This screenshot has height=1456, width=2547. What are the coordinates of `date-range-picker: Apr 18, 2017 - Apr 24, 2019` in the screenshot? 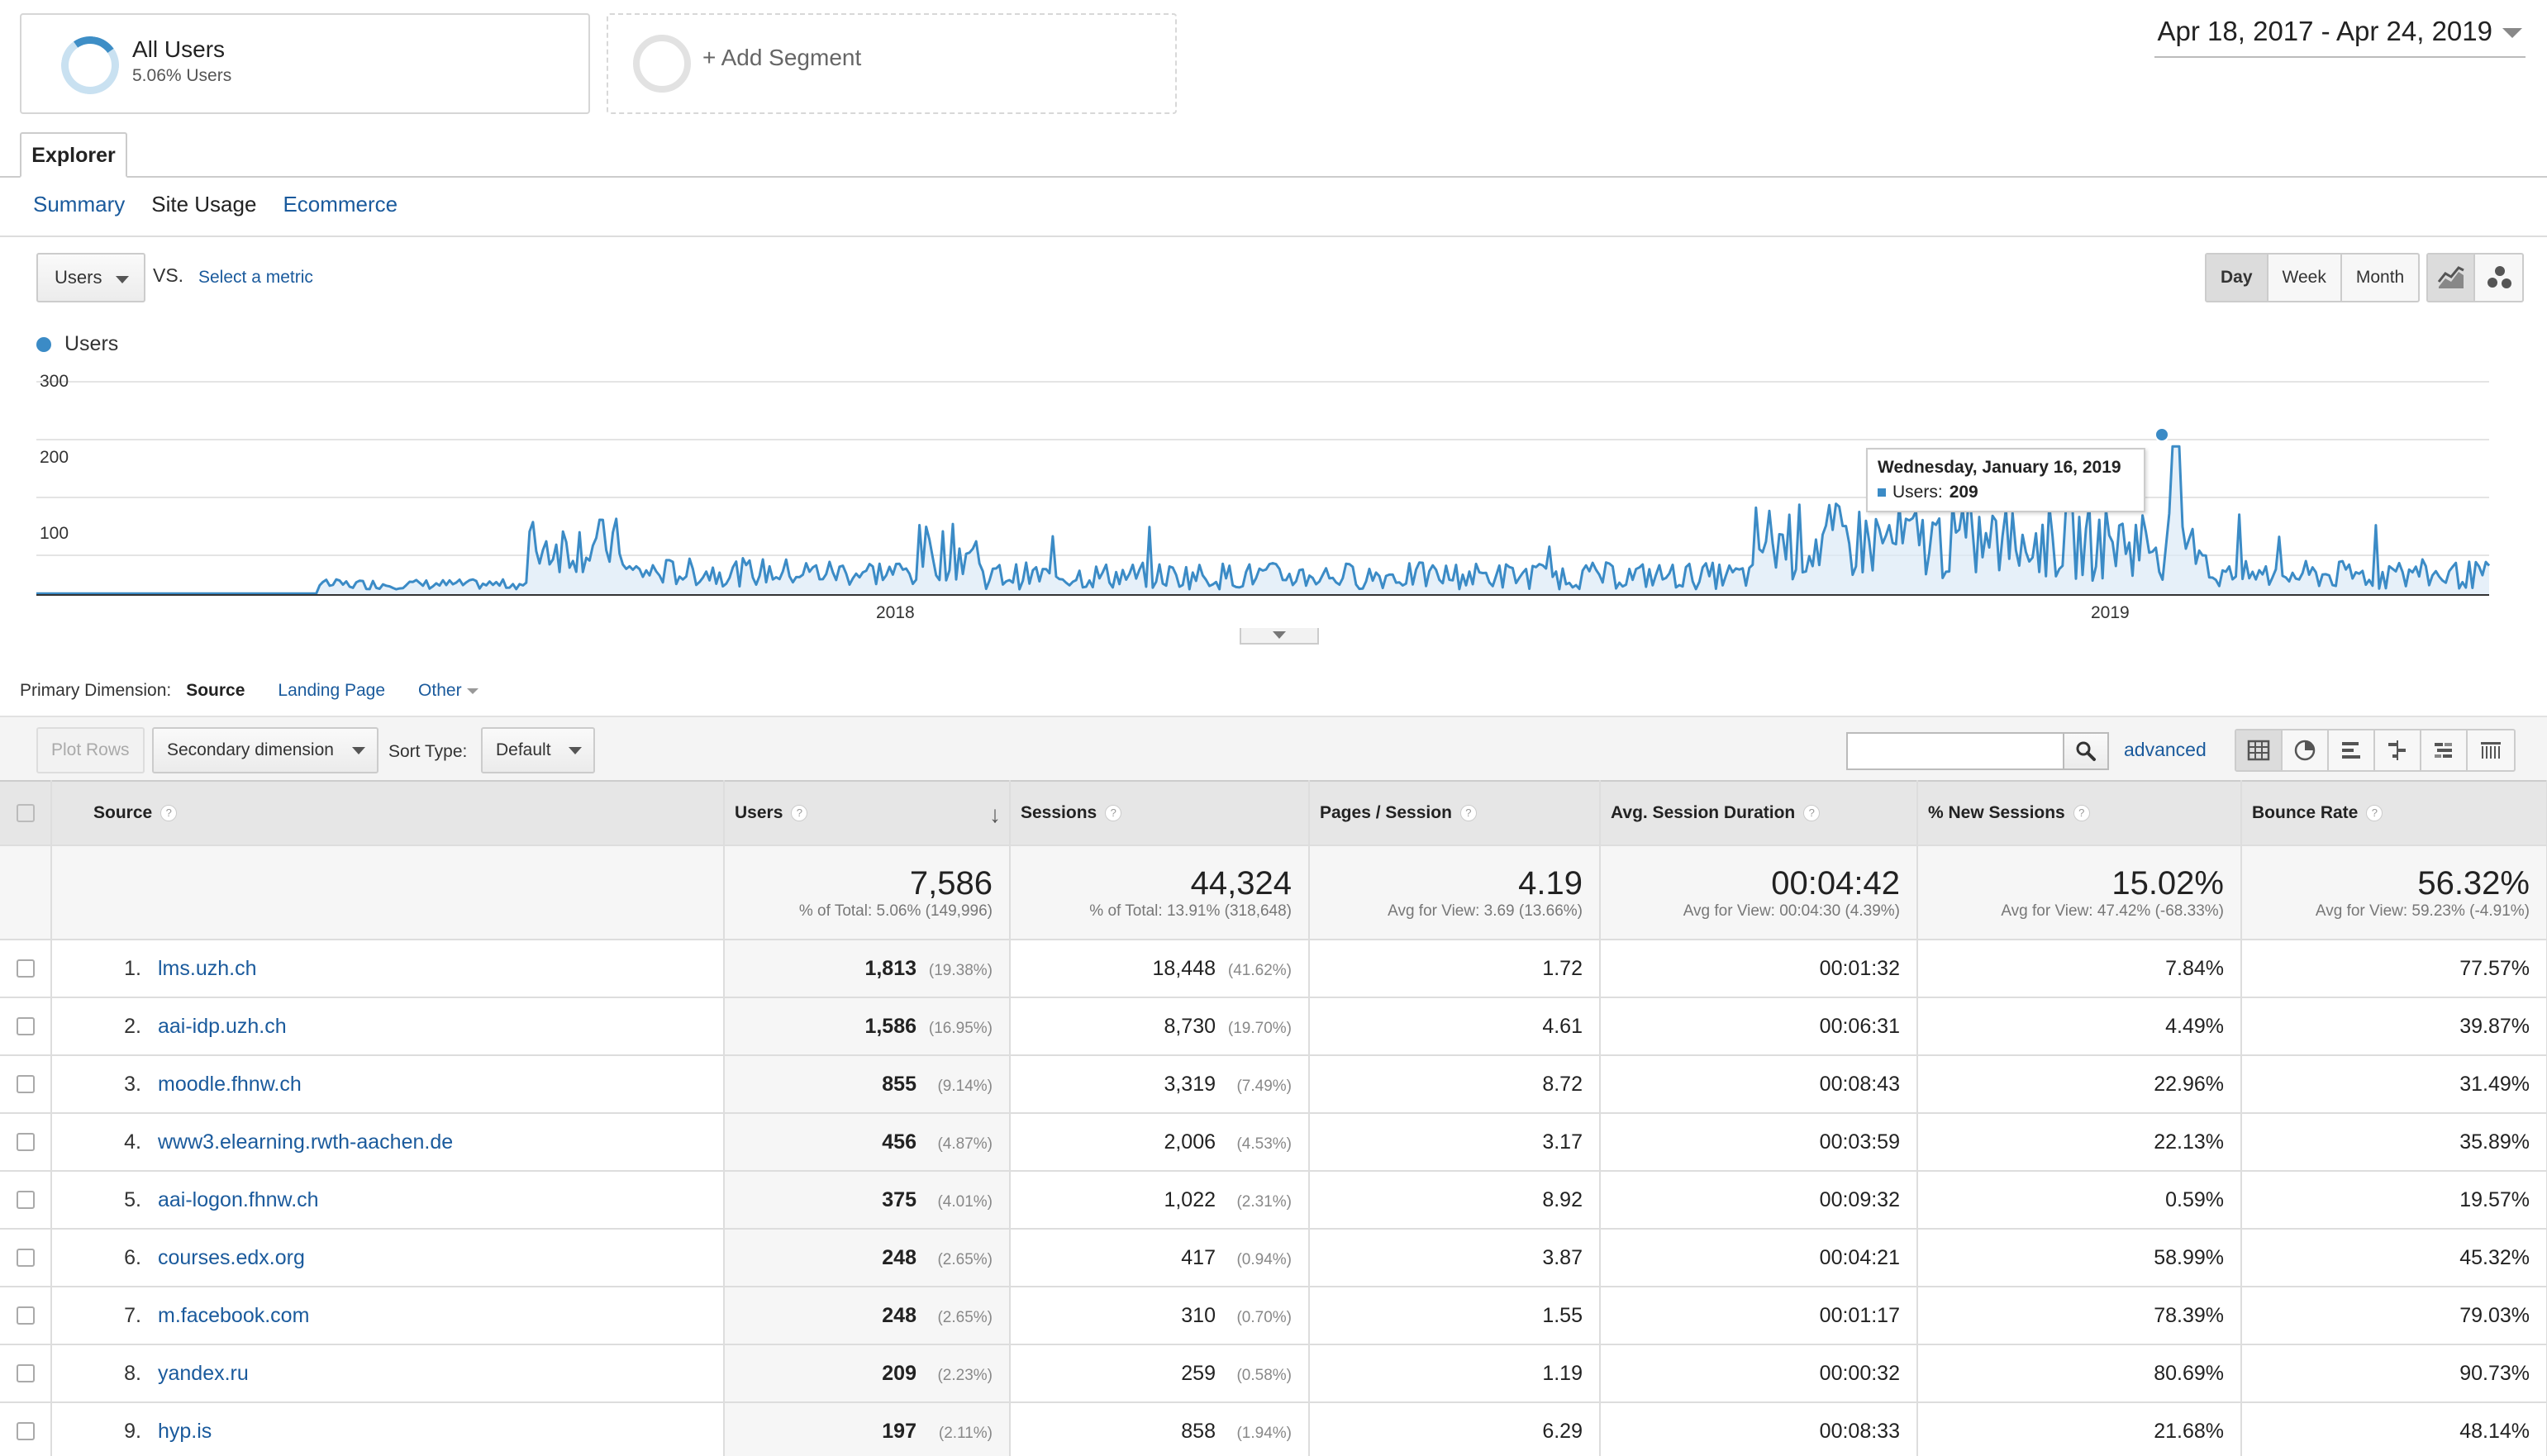 It's located at (2340, 35).